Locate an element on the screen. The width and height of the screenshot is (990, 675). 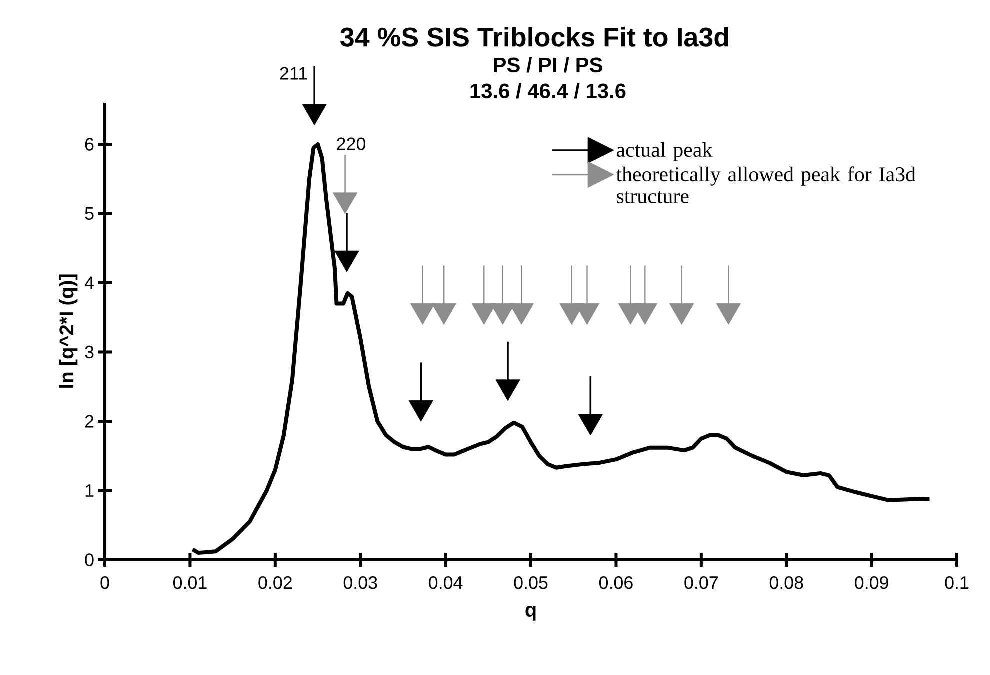
x-tick-label: 0.03 is located at coordinates (361, 583).